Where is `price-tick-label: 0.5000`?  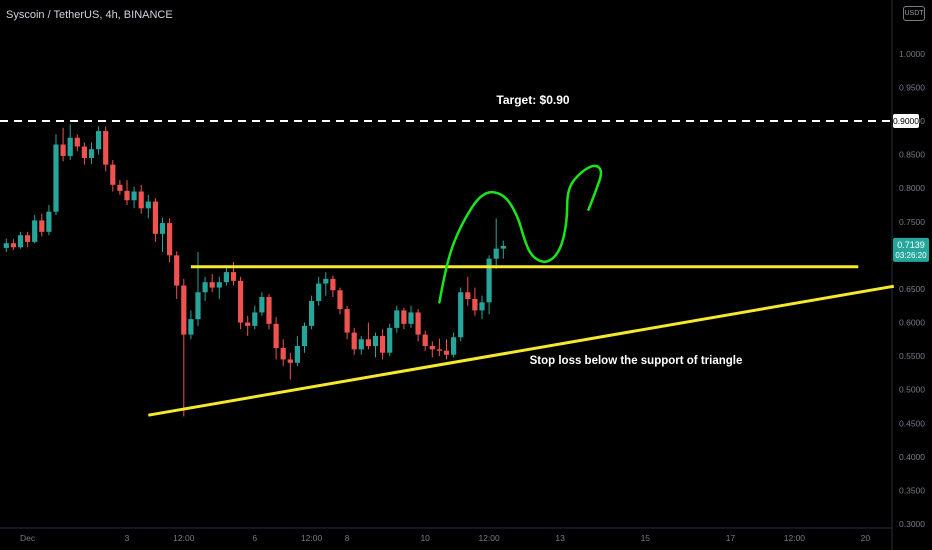 price-tick-label: 0.5000 is located at coordinates (912, 390).